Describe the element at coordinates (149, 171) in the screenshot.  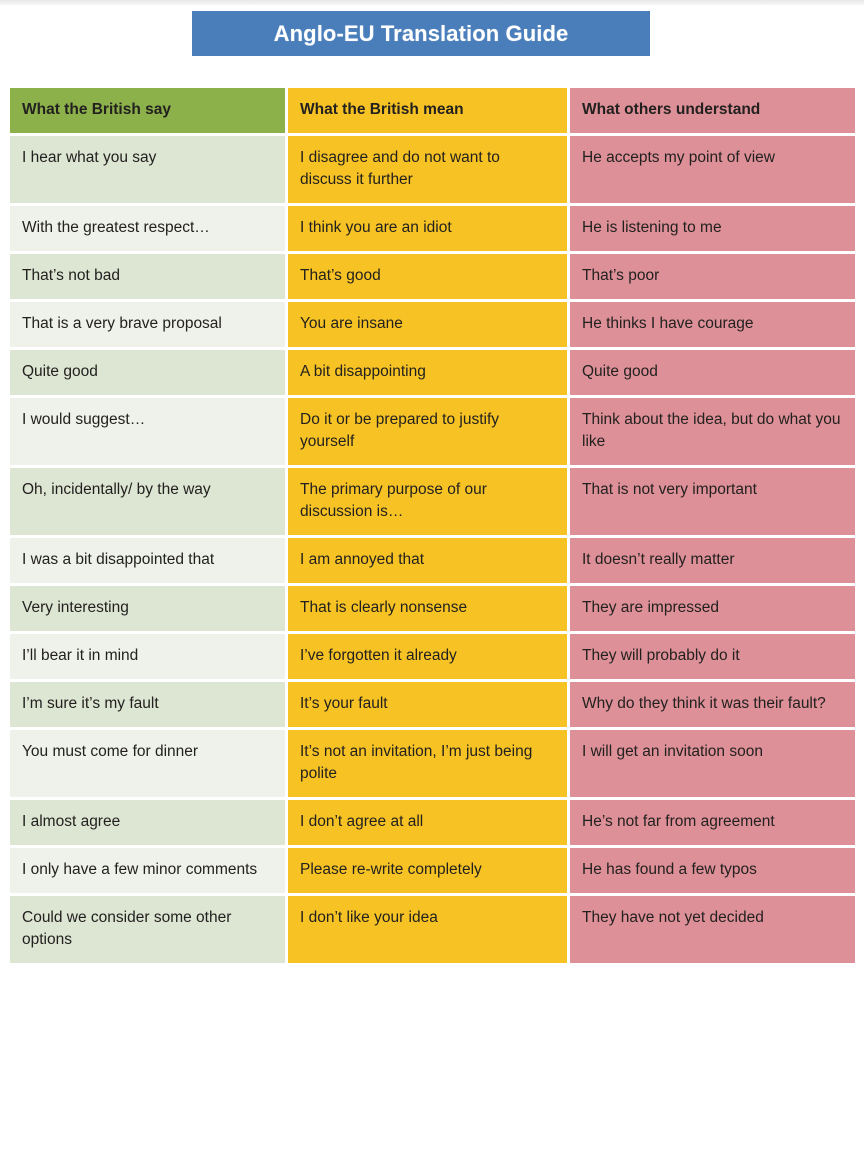
I see `cell-british-say: I hear what you say` at that location.